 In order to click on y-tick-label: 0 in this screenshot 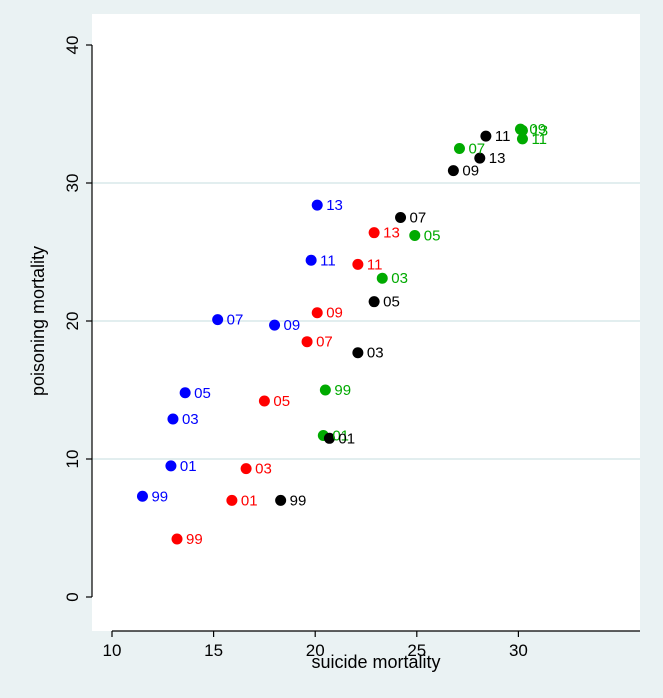, I will do `click(72, 596)`.